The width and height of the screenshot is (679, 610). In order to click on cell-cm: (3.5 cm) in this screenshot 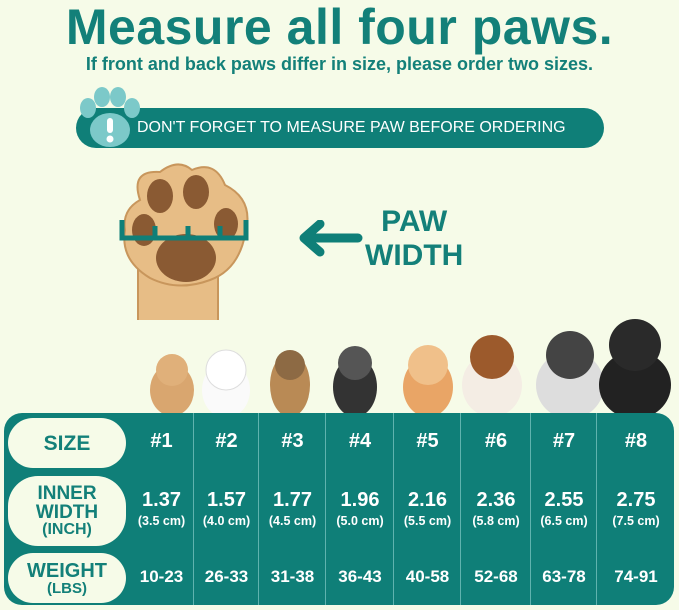, I will do `click(161, 521)`.